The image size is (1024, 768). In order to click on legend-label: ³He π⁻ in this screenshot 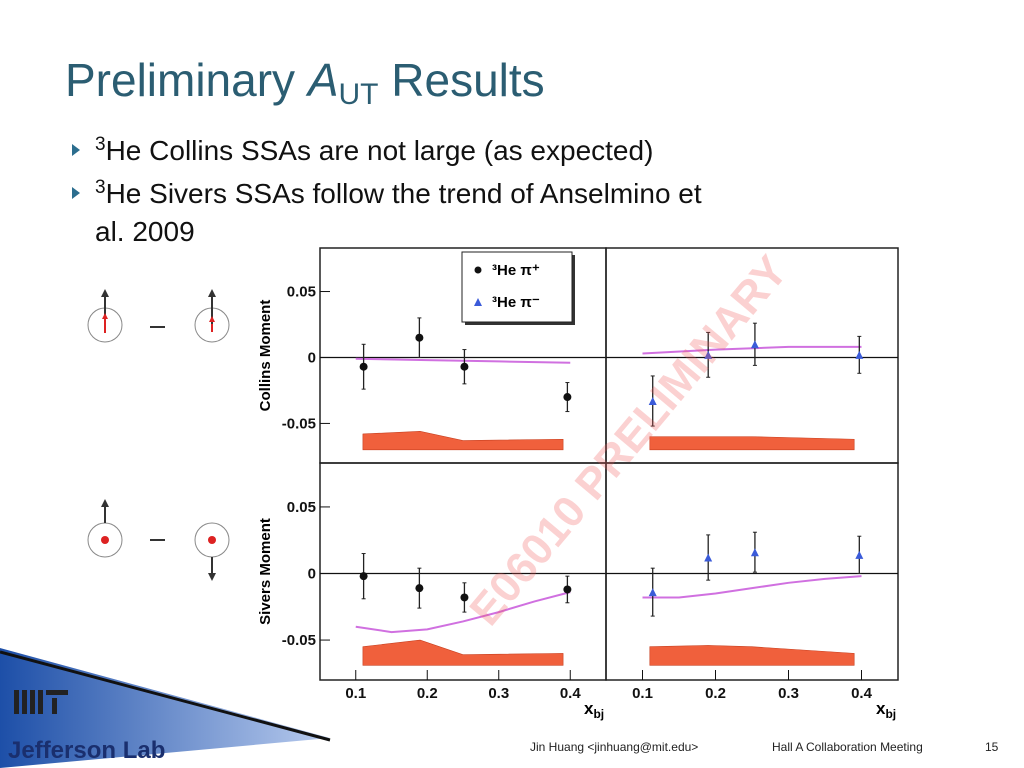, I will do `click(516, 302)`.